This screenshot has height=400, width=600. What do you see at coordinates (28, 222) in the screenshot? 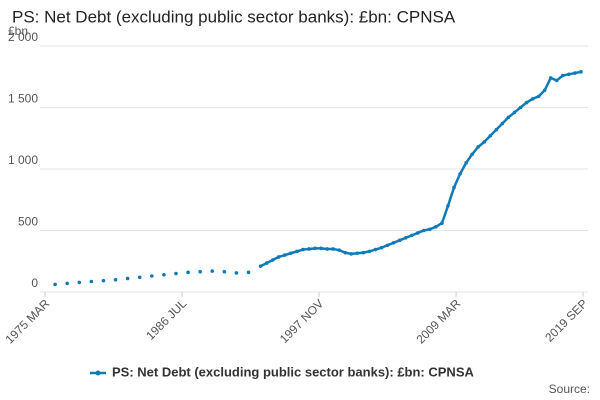
I see `y-tick-label: 500` at bounding box center [28, 222].